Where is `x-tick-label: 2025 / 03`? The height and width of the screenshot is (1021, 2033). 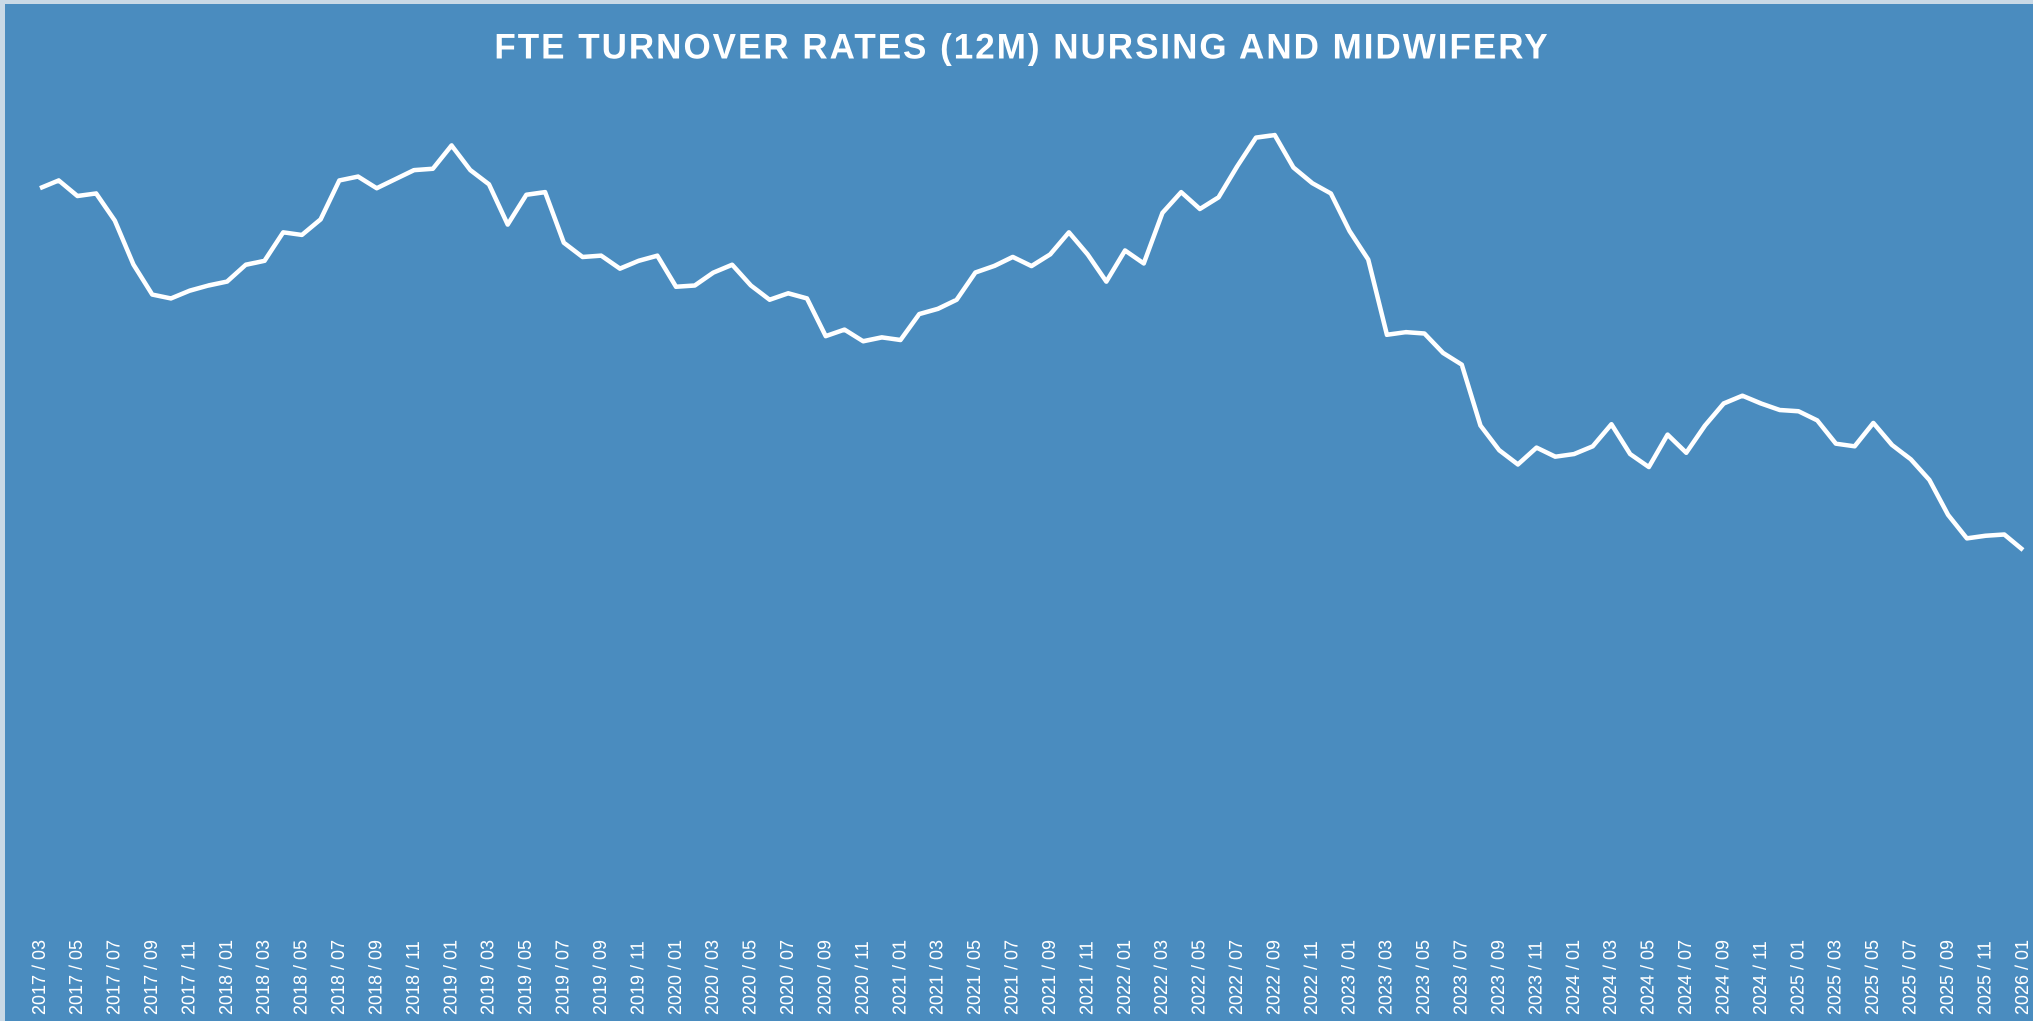 x-tick-label: 2025 / 03 is located at coordinates (1835, 977).